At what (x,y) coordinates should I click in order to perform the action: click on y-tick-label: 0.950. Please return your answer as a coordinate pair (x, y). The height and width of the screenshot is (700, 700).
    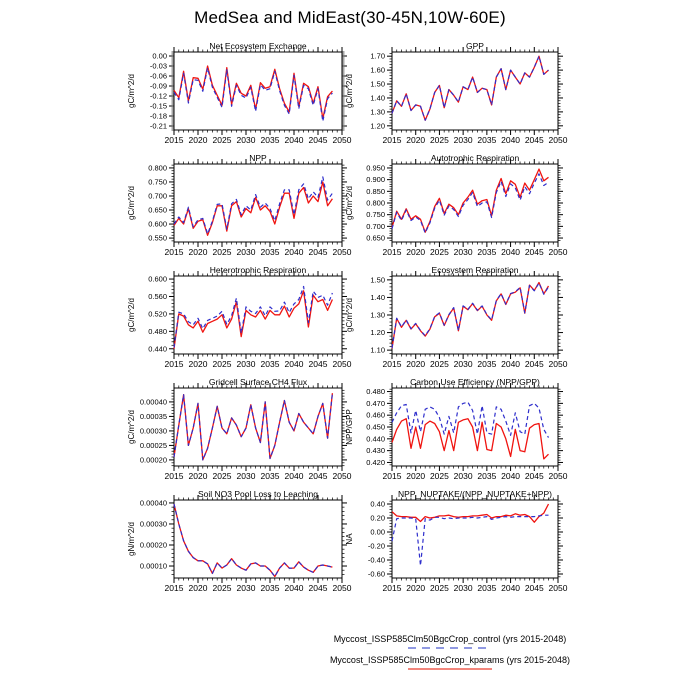
    Looking at the image, I should click on (375, 167).